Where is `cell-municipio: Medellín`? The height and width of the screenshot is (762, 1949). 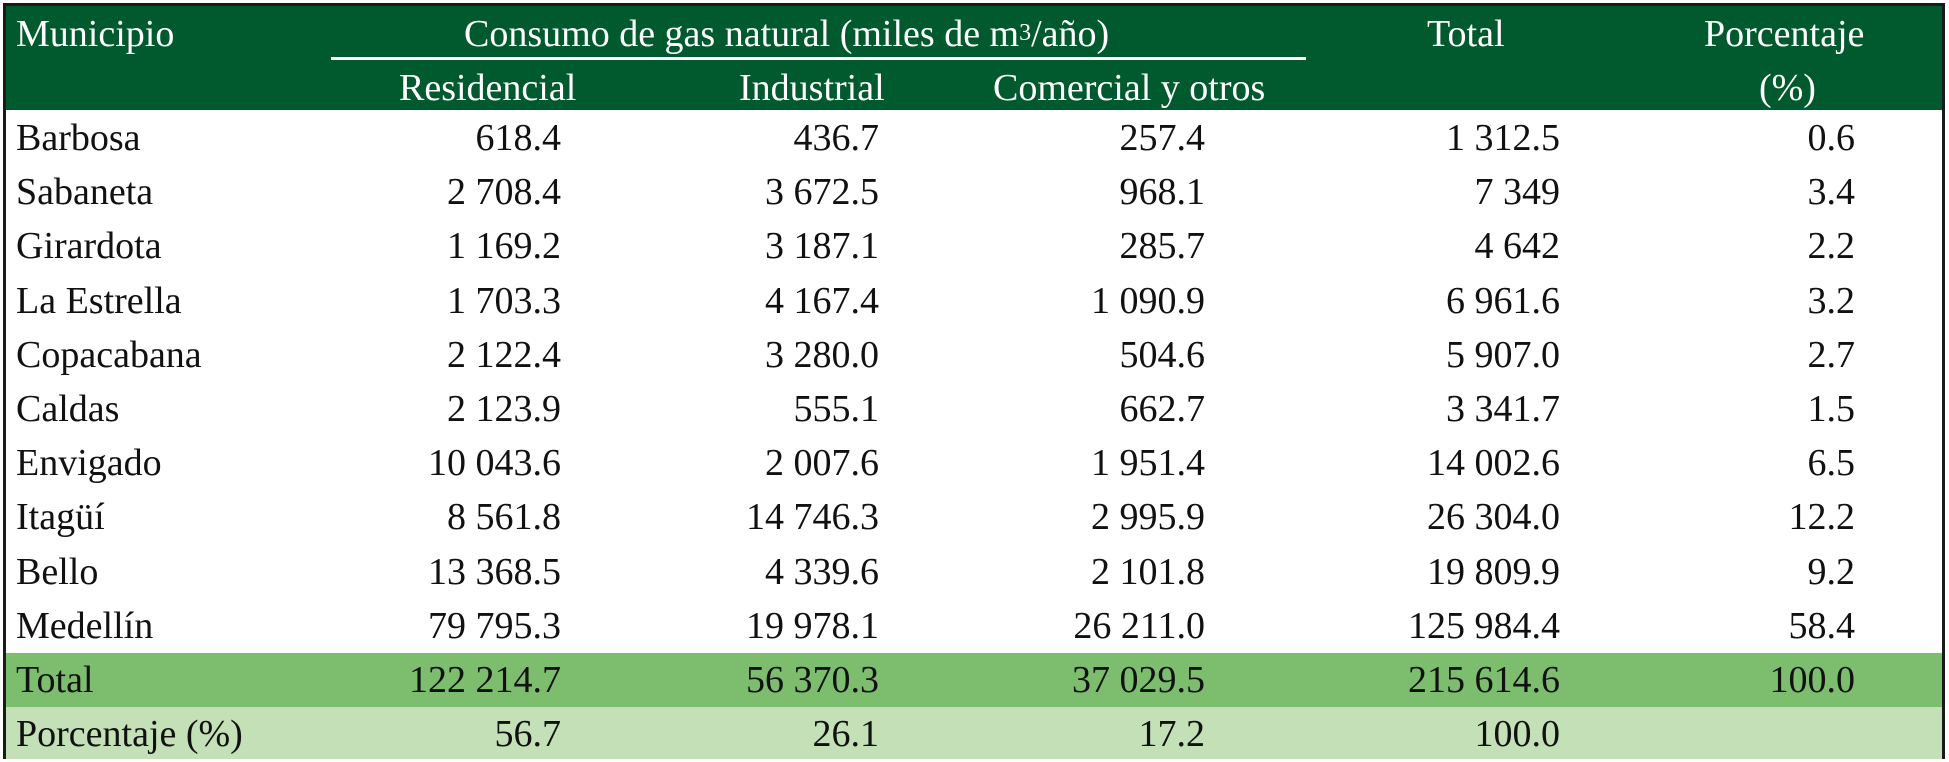
cell-municipio: Medellín is located at coordinates (85, 625).